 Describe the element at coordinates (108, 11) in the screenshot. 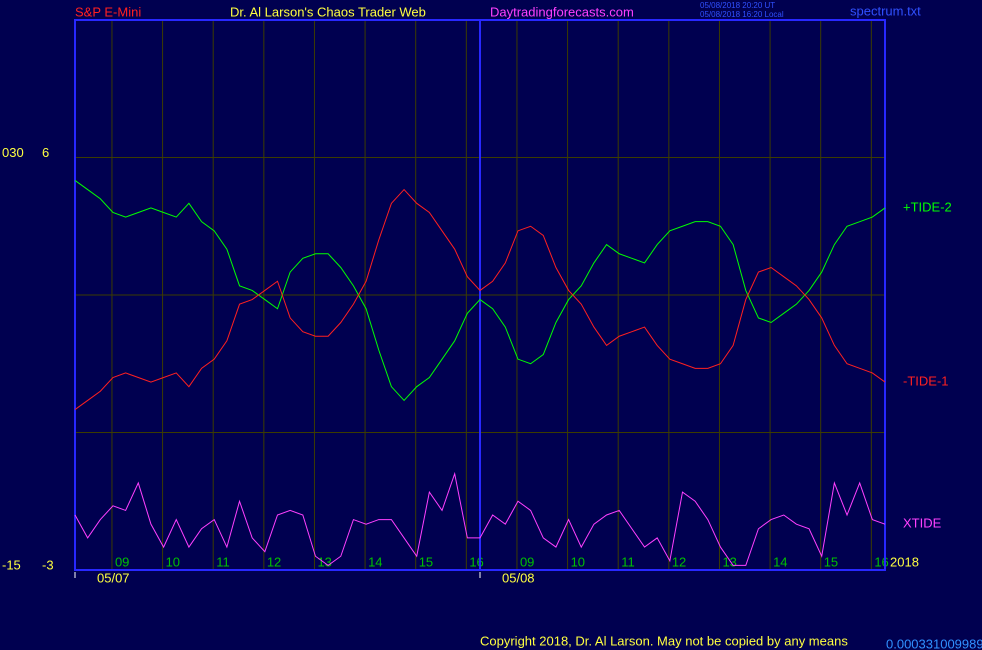

I see `instrument: S&P E-Mini` at that location.